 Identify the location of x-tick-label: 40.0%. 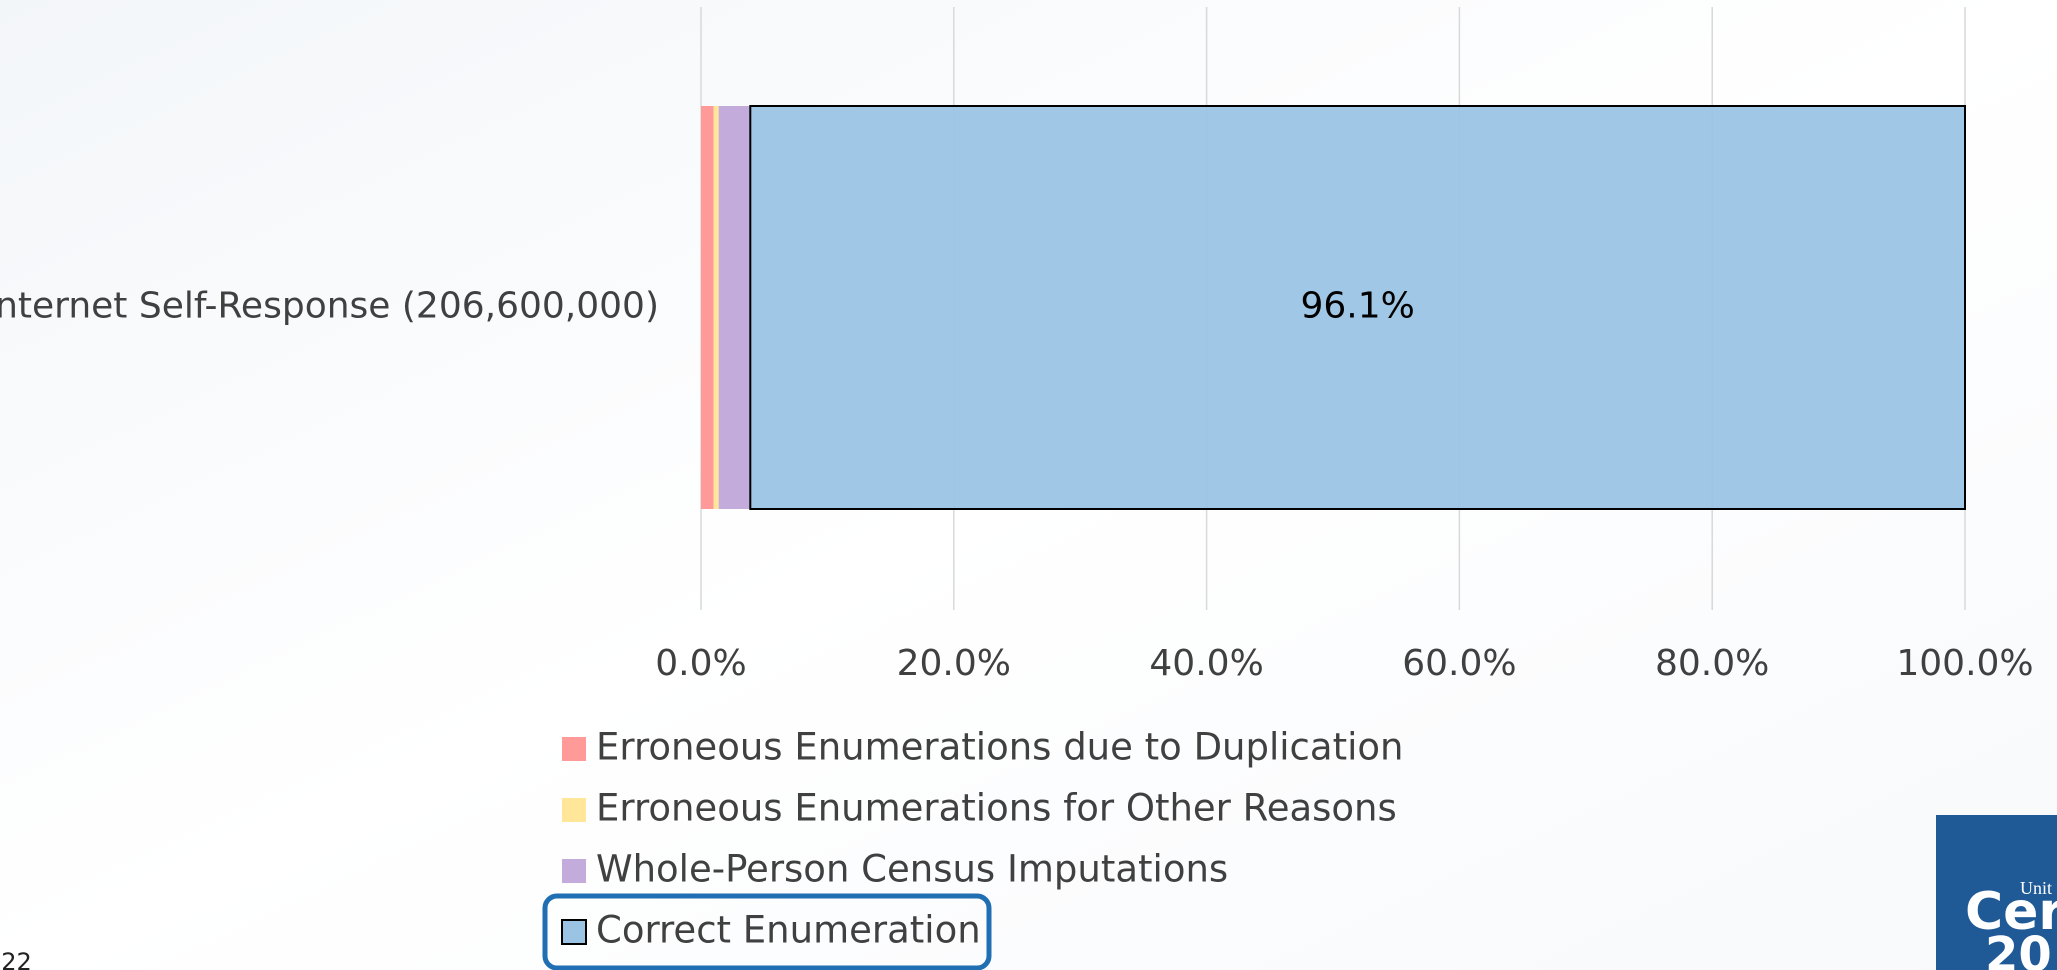
(1206, 663).